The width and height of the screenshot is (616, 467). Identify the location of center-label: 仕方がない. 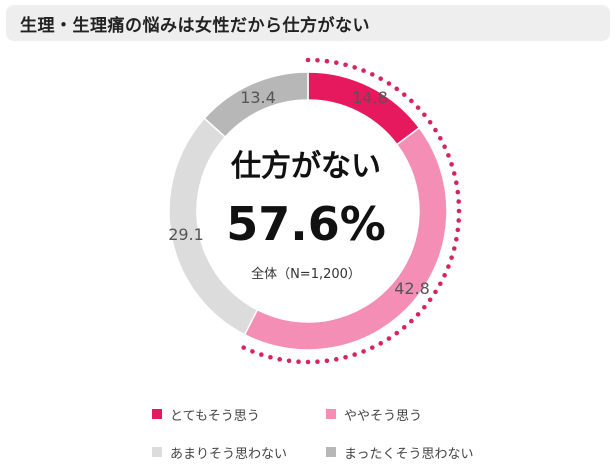
(305, 166).